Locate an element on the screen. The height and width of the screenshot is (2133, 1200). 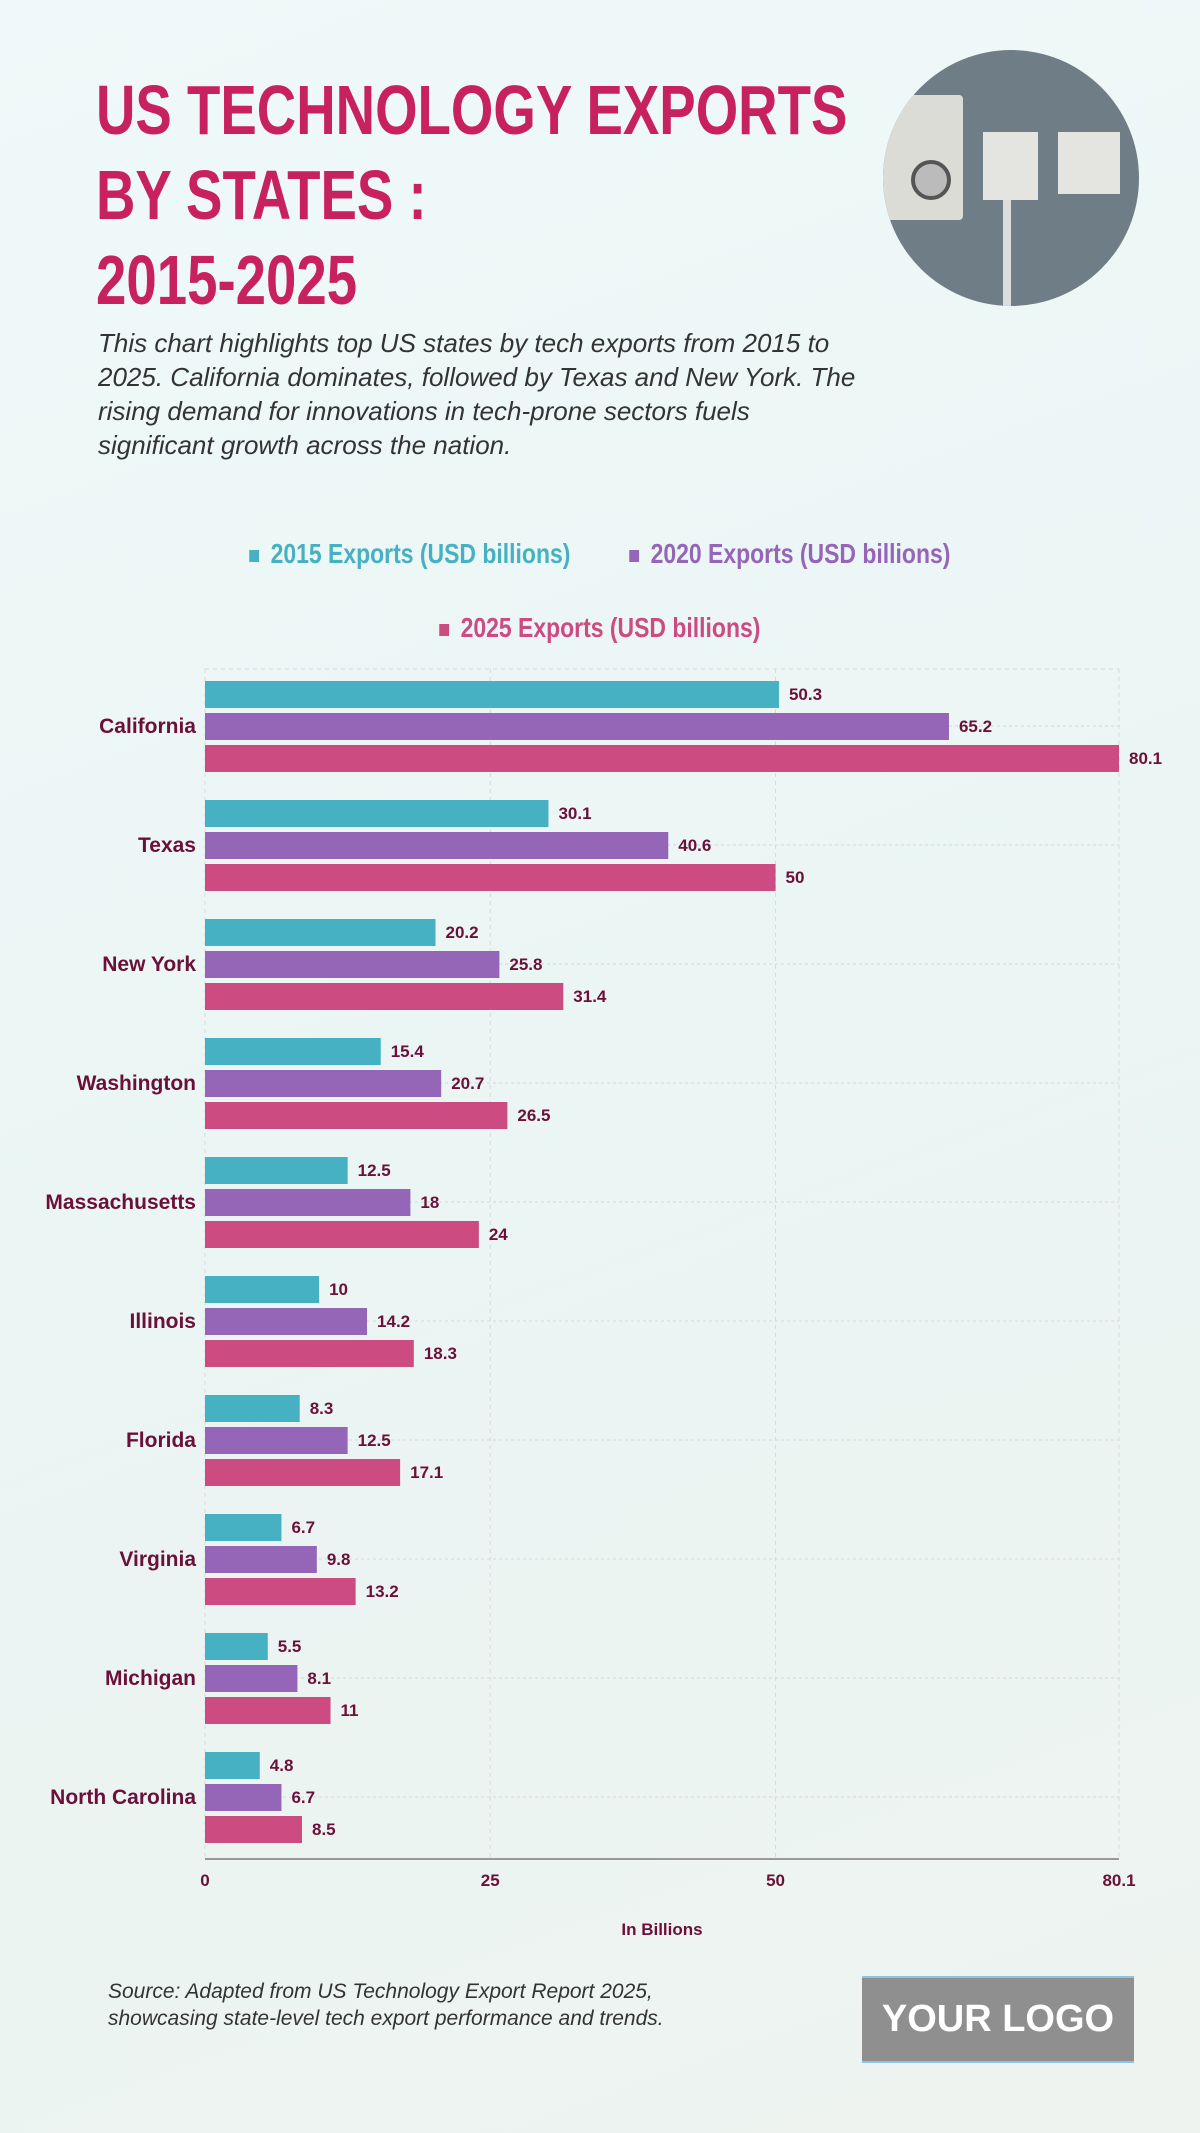
data-label: 17.1 is located at coordinates (426, 1472).